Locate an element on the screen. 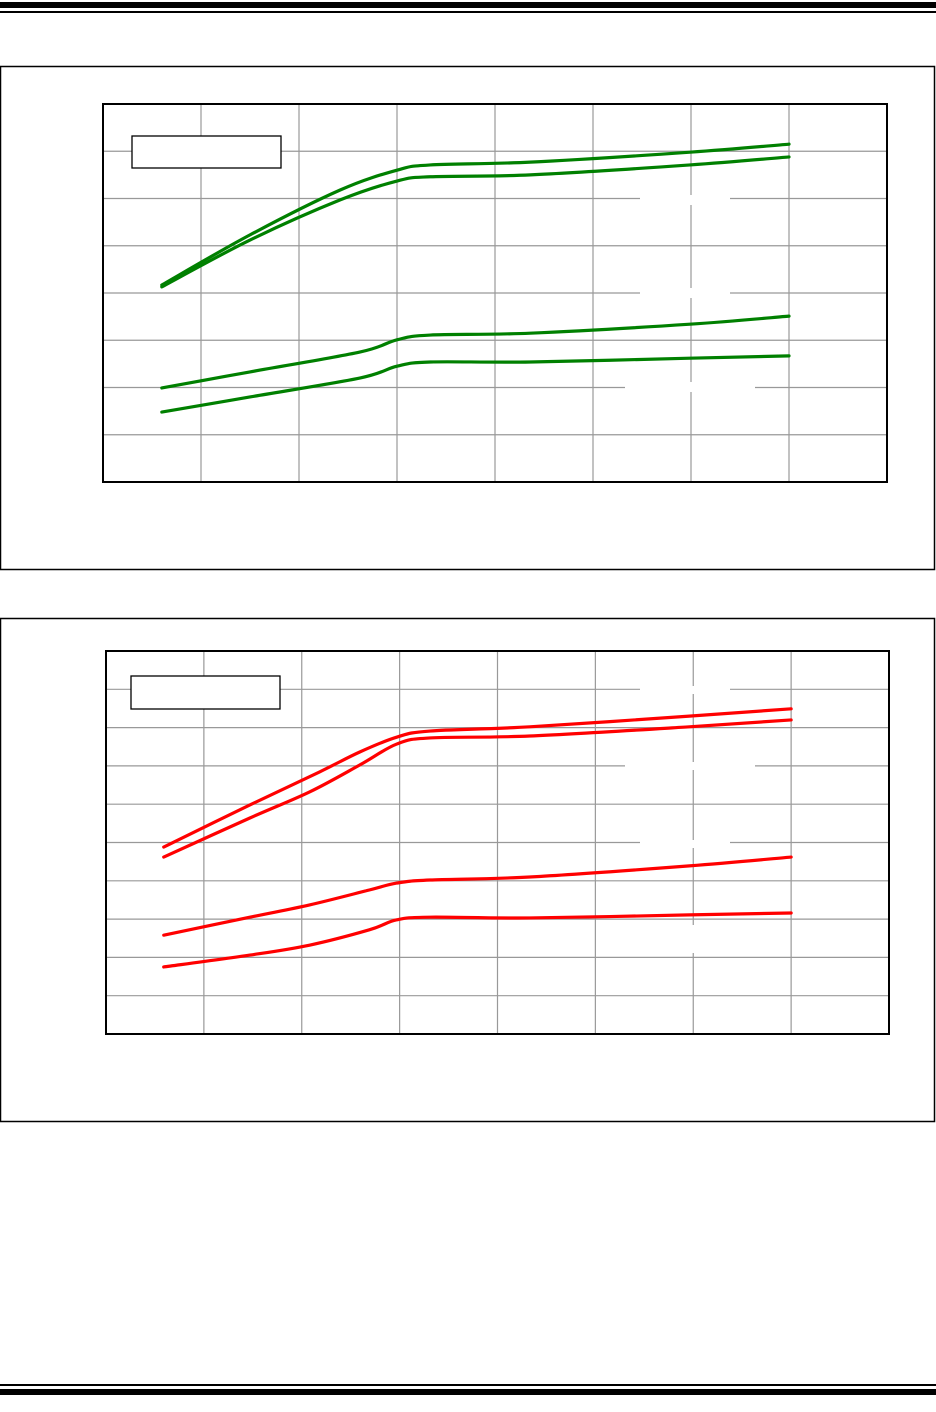 This screenshot has height=1412, width=936. footer-rule-thick is located at coordinates (468, 1392).